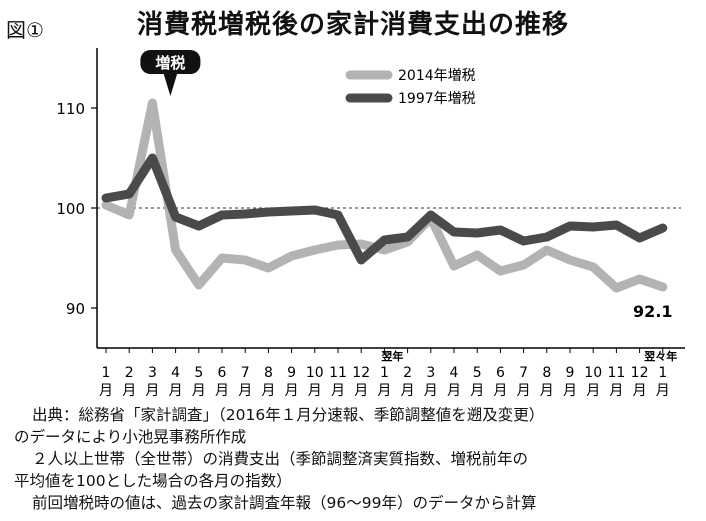 This screenshot has height=521, width=706. What do you see at coordinates (170, 84) in the screenshot?
I see `callout-arrow` at bounding box center [170, 84].